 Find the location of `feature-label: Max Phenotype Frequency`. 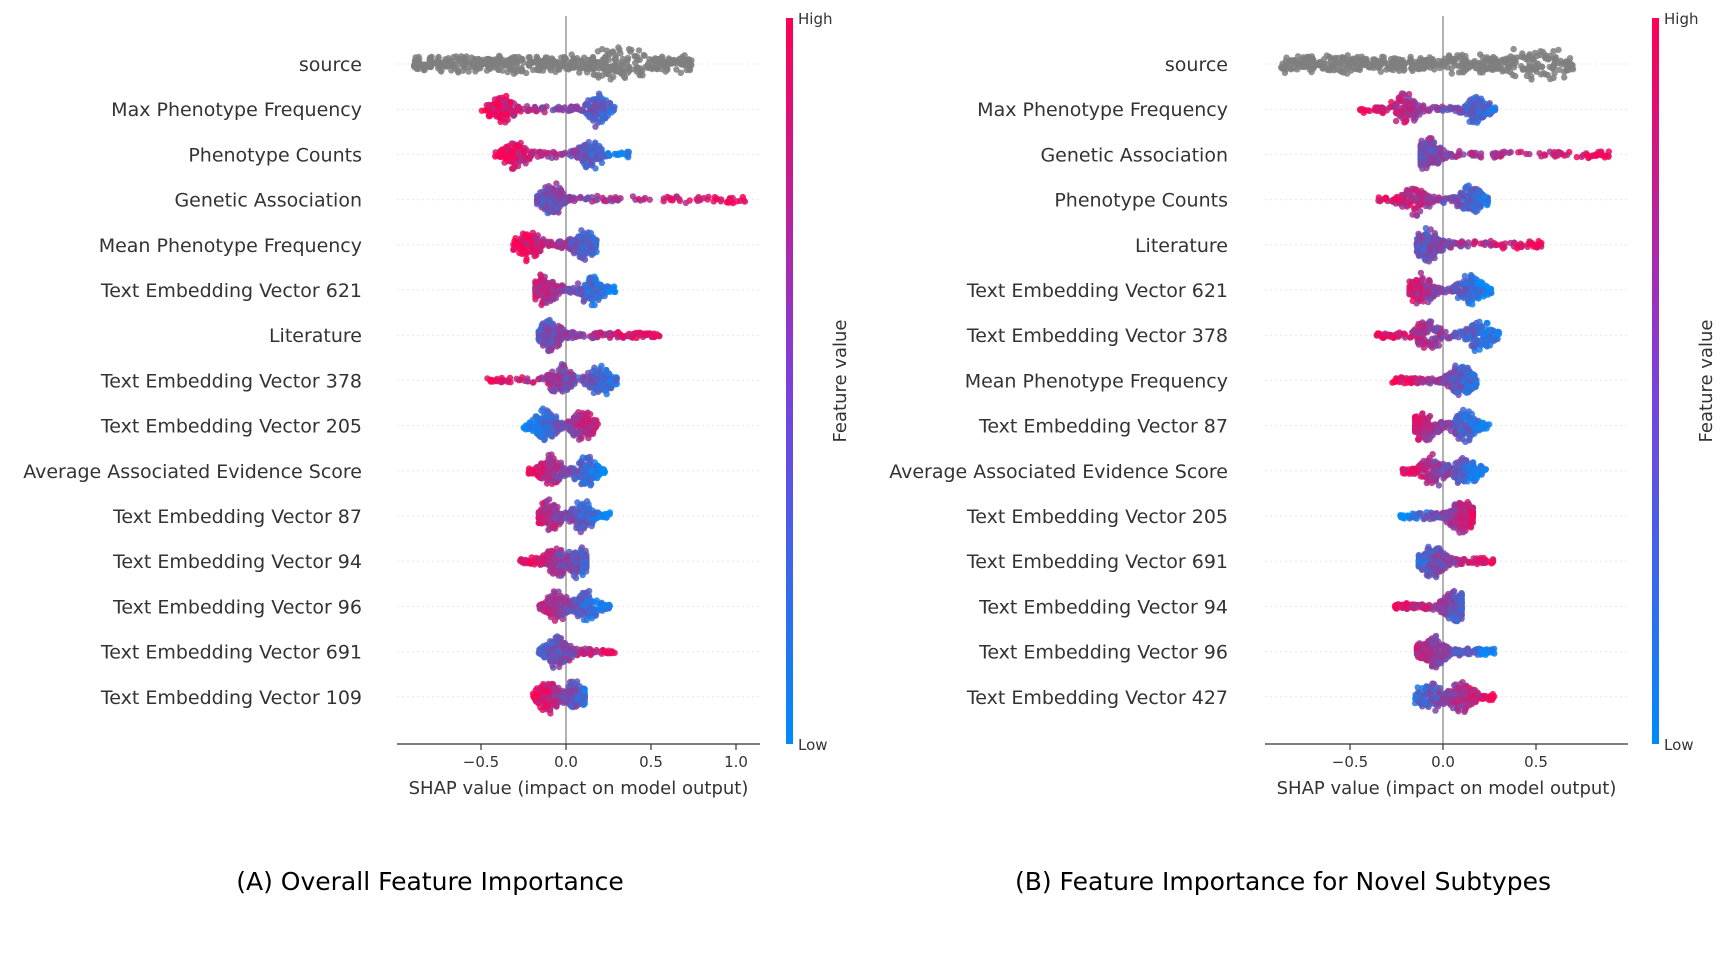

feature-label: Max Phenotype Frequency is located at coordinates (236, 110).